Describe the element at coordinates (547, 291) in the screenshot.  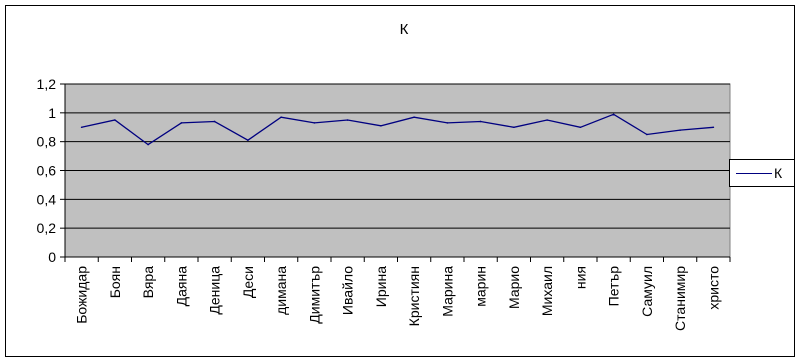
I see `x-tick-label: Михаил` at that location.